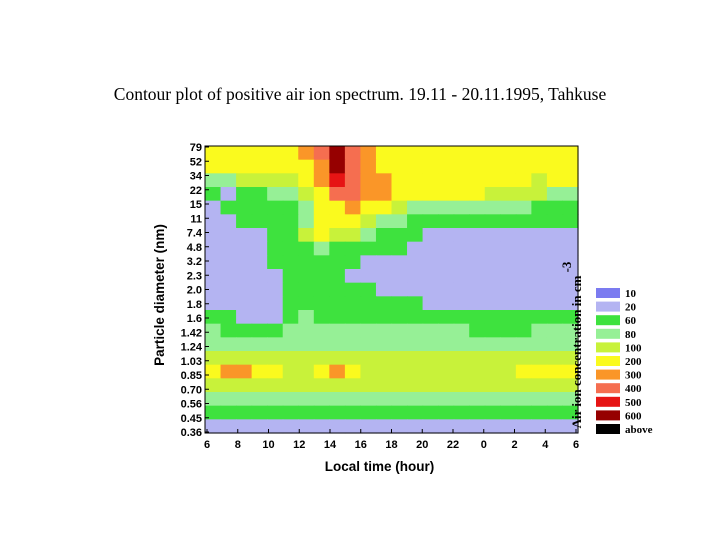 The image size is (720, 540). I want to click on x-tick-label: 10, so click(268, 445).